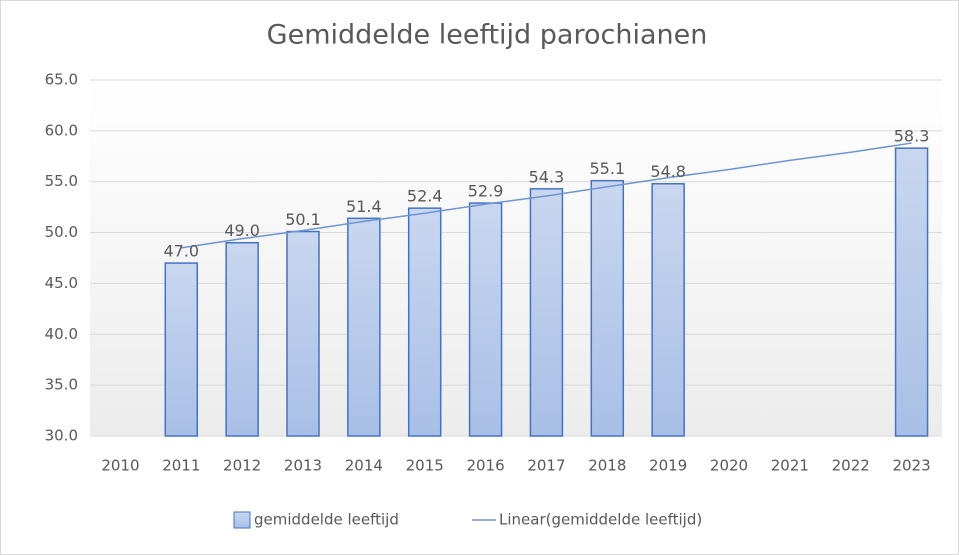 This screenshot has width=959, height=555. Describe the element at coordinates (326, 520) in the screenshot. I see `legend-label: gemiddelde leeftijd` at that location.